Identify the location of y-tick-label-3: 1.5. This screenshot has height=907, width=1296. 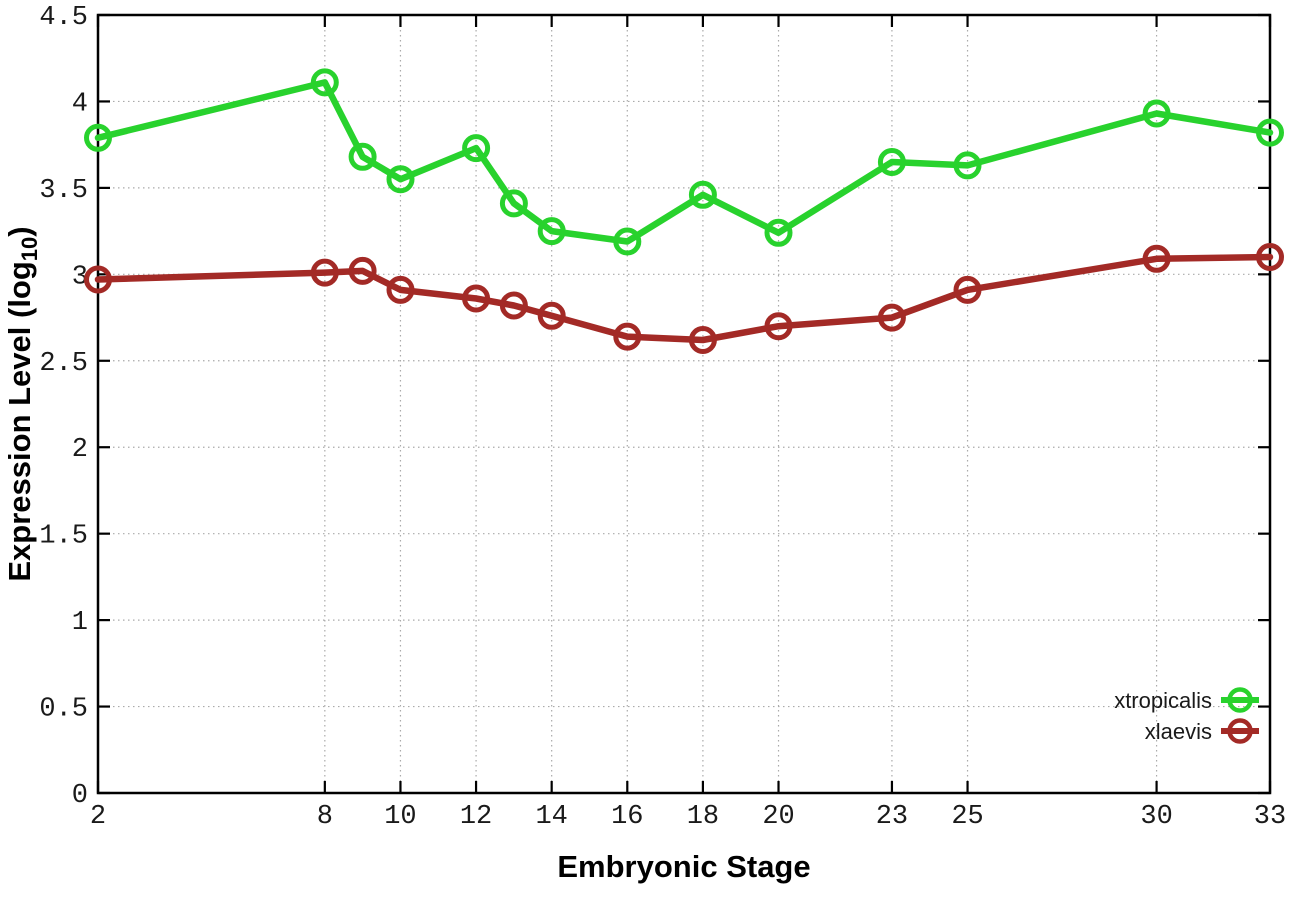
(63, 537).